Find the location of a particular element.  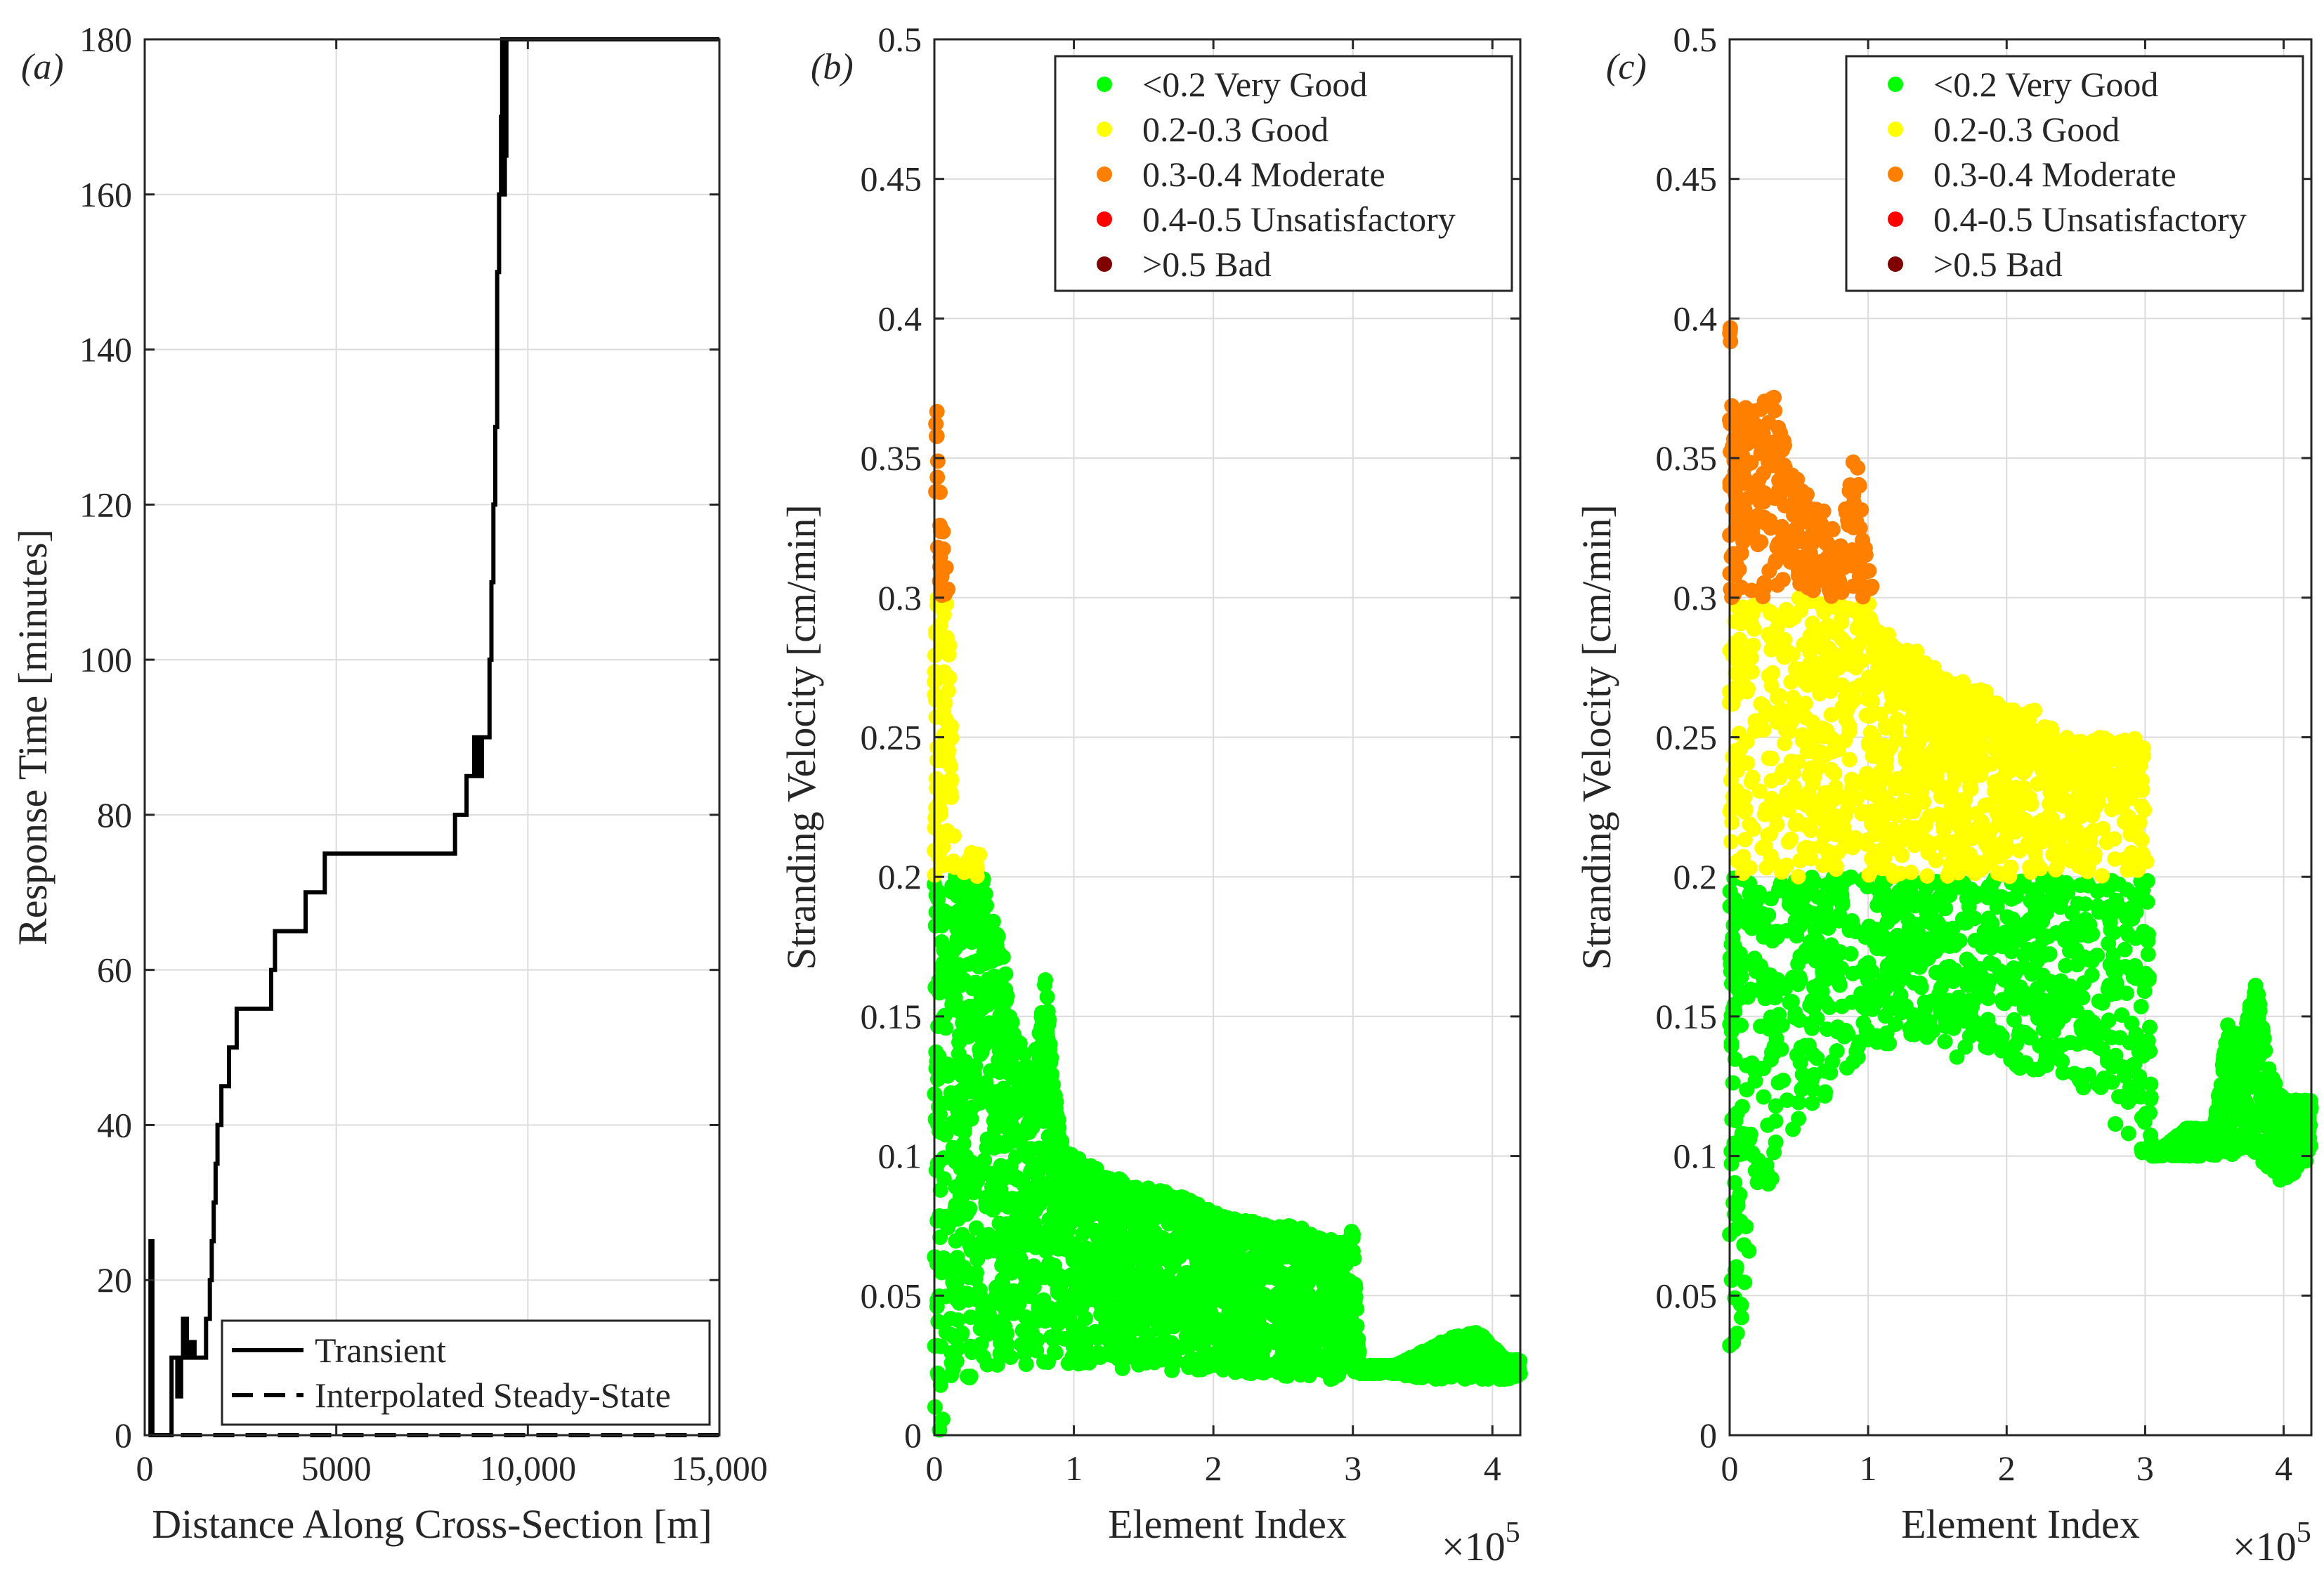

exponent-power: 5 is located at coordinates (1513, 1533).